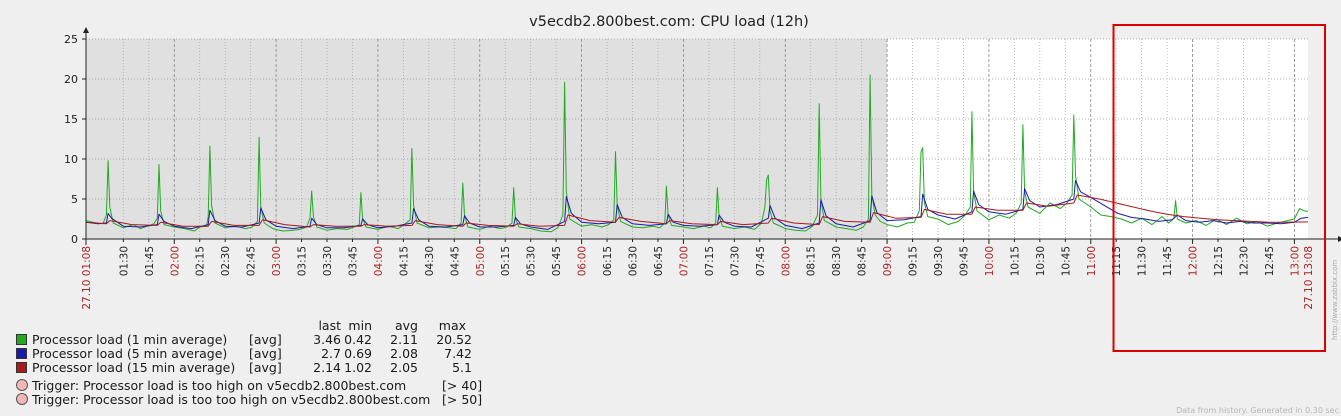 The width and height of the screenshot is (1341, 416). I want to click on zabbix-url-note: http://www.zabbix.com, so click(1335, 299).